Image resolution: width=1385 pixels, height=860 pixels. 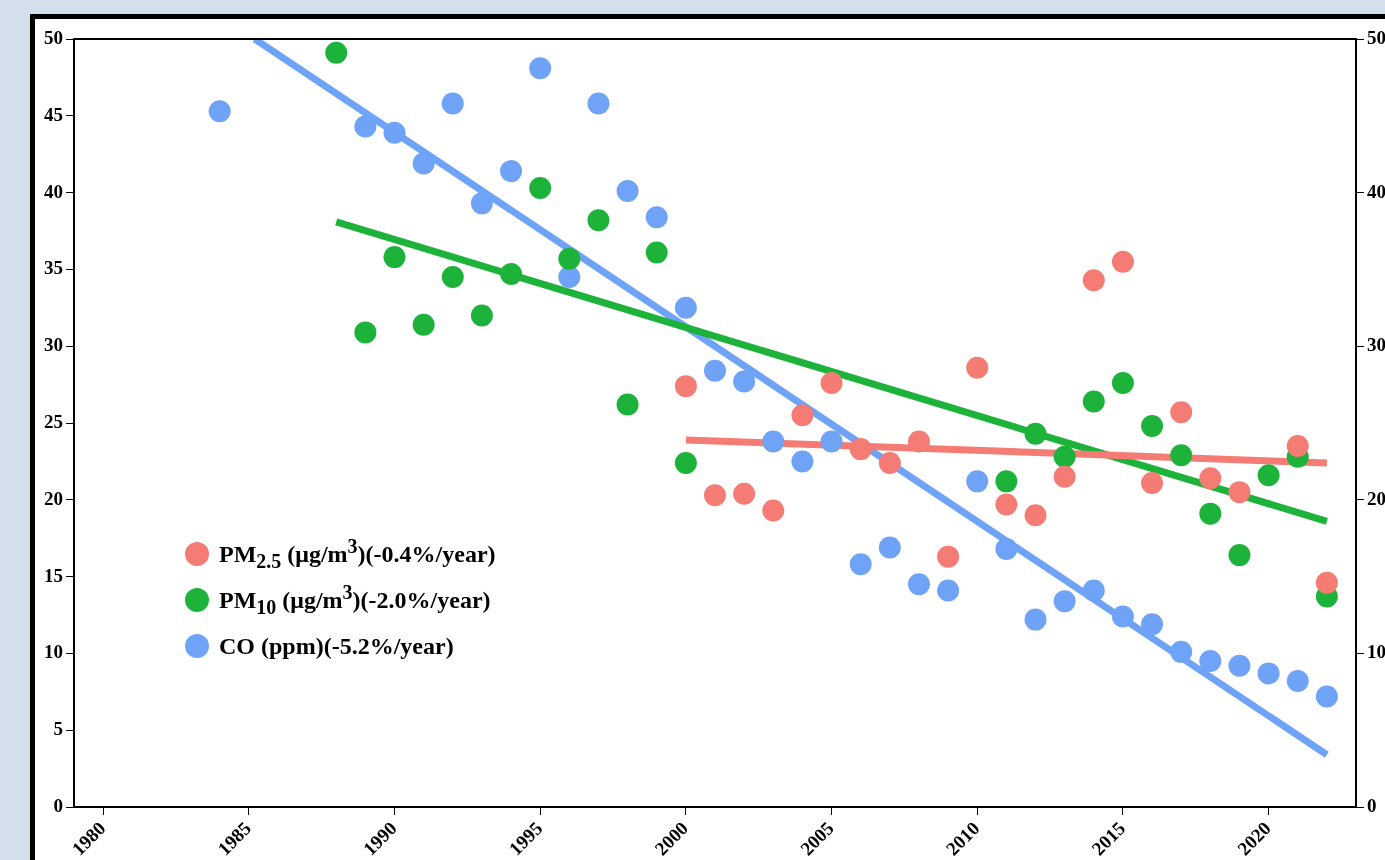 What do you see at coordinates (1372, 805) in the screenshot?
I see `y2-tick-label: 0` at bounding box center [1372, 805].